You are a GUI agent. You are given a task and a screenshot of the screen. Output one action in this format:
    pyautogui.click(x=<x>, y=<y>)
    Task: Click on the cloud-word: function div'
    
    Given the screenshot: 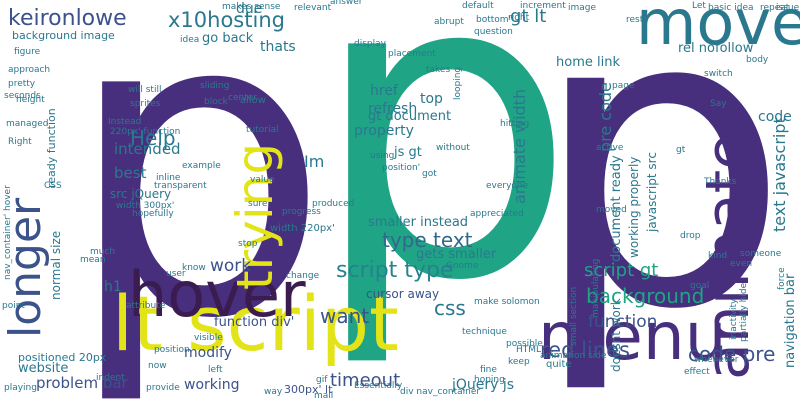 What is the action you would take?
    pyautogui.click(x=254, y=322)
    